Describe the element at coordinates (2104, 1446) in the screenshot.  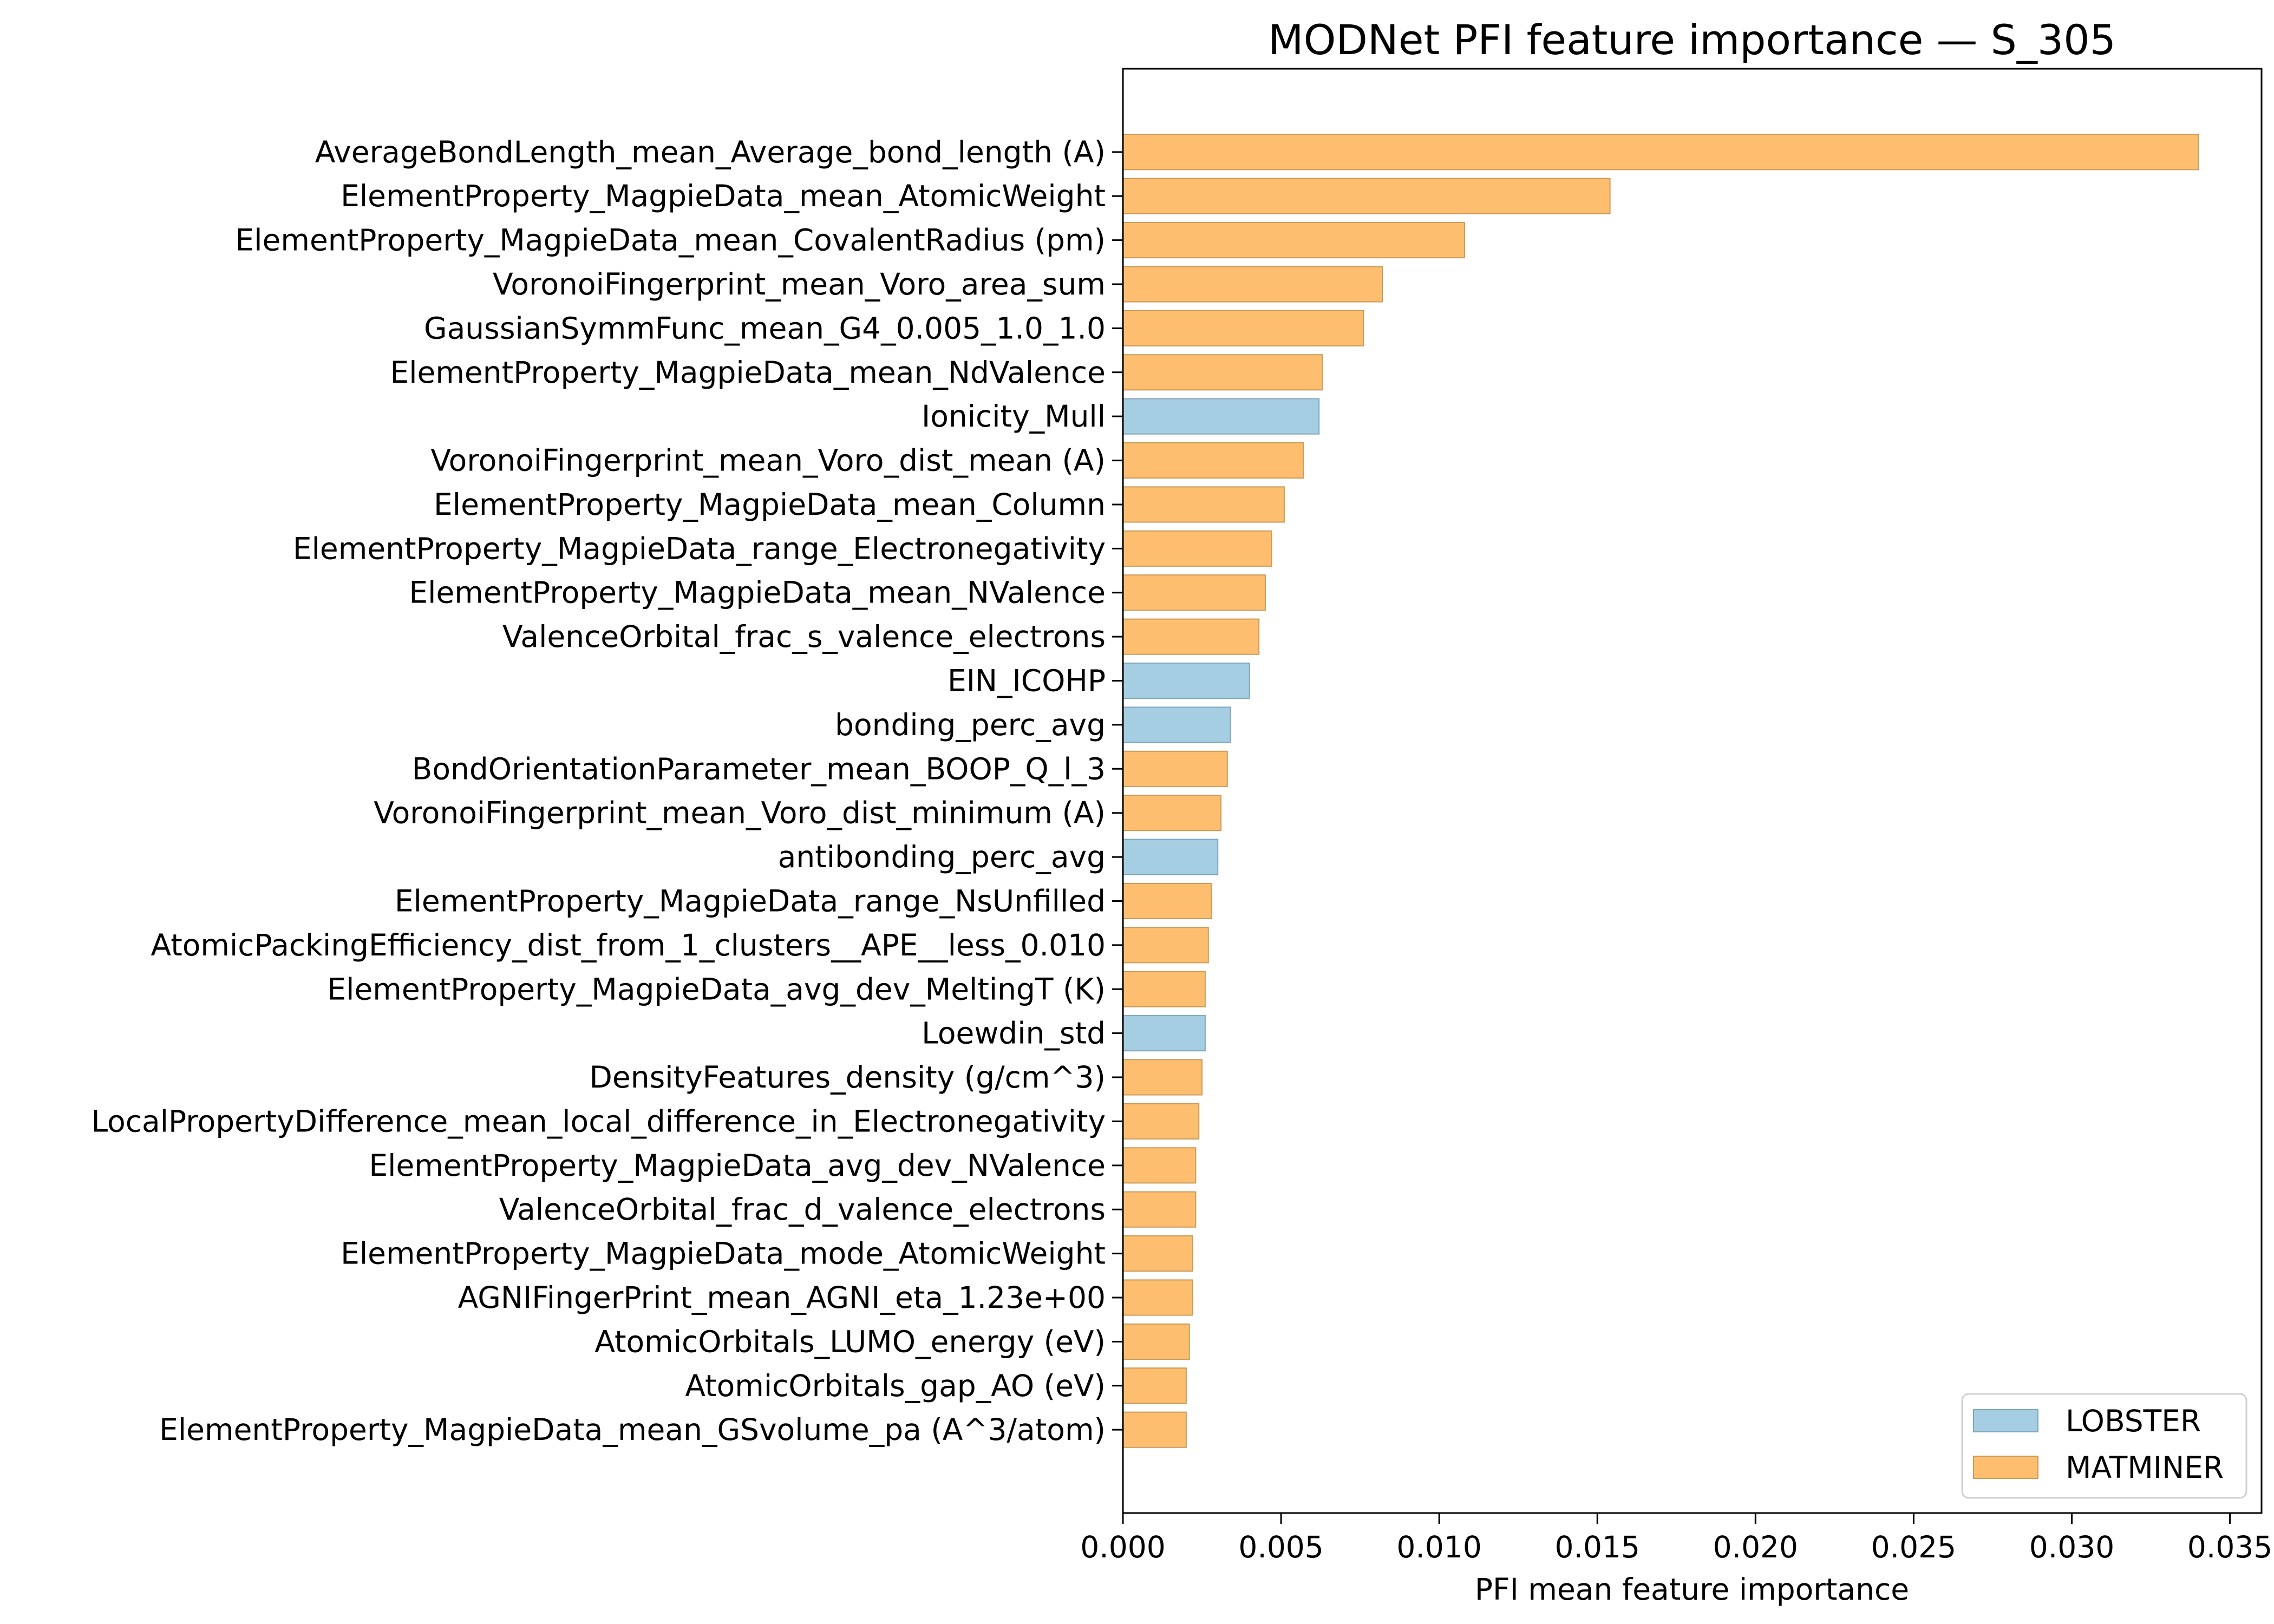
I see `legend: LOBSTER MATMINER` at that location.